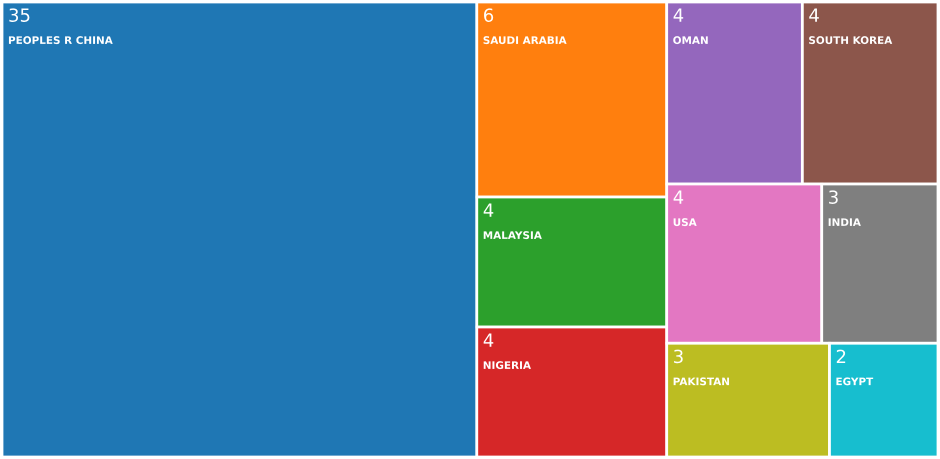 Image resolution: width=940 pixels, height=459 pixels. I want to click on category-label: NIGERIA, so click(507, 365).